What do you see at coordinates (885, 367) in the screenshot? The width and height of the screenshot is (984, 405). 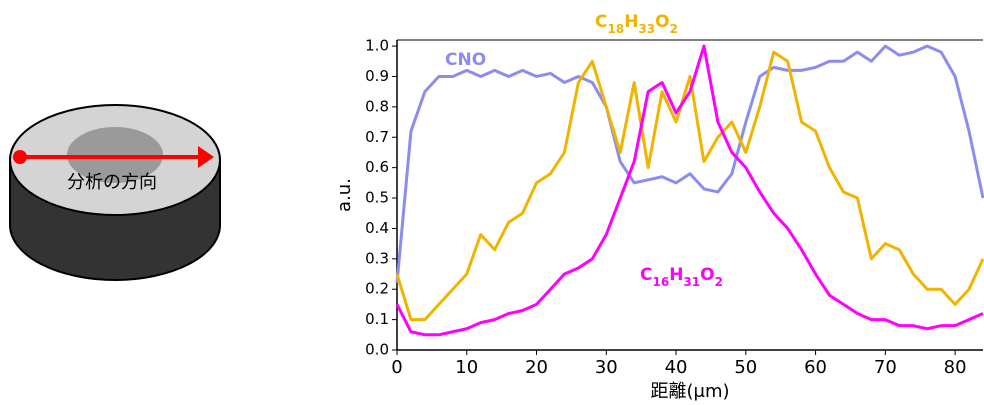 I see `x-tick-label: 70` at bounding box center [885, 367].